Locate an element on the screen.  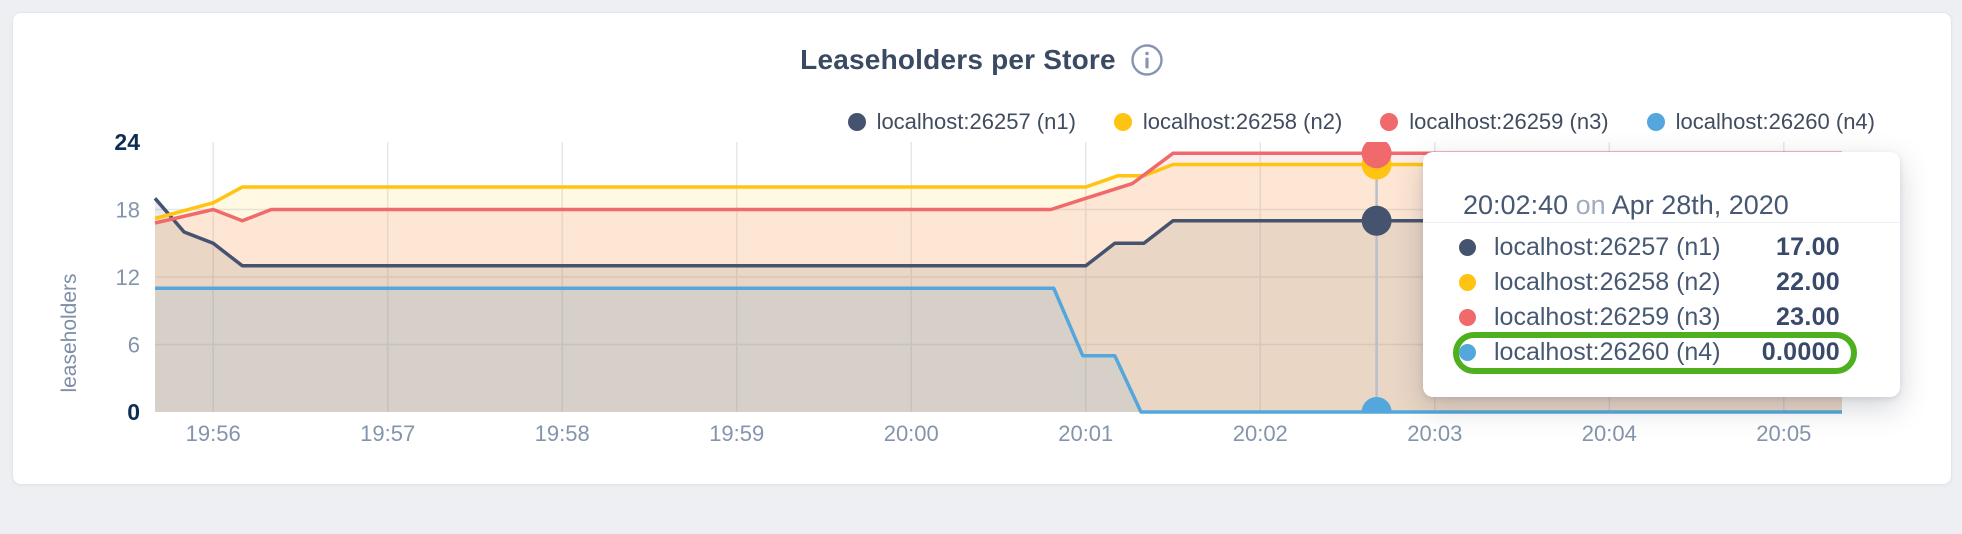
info-icon is located at coordinates (1147, 60).